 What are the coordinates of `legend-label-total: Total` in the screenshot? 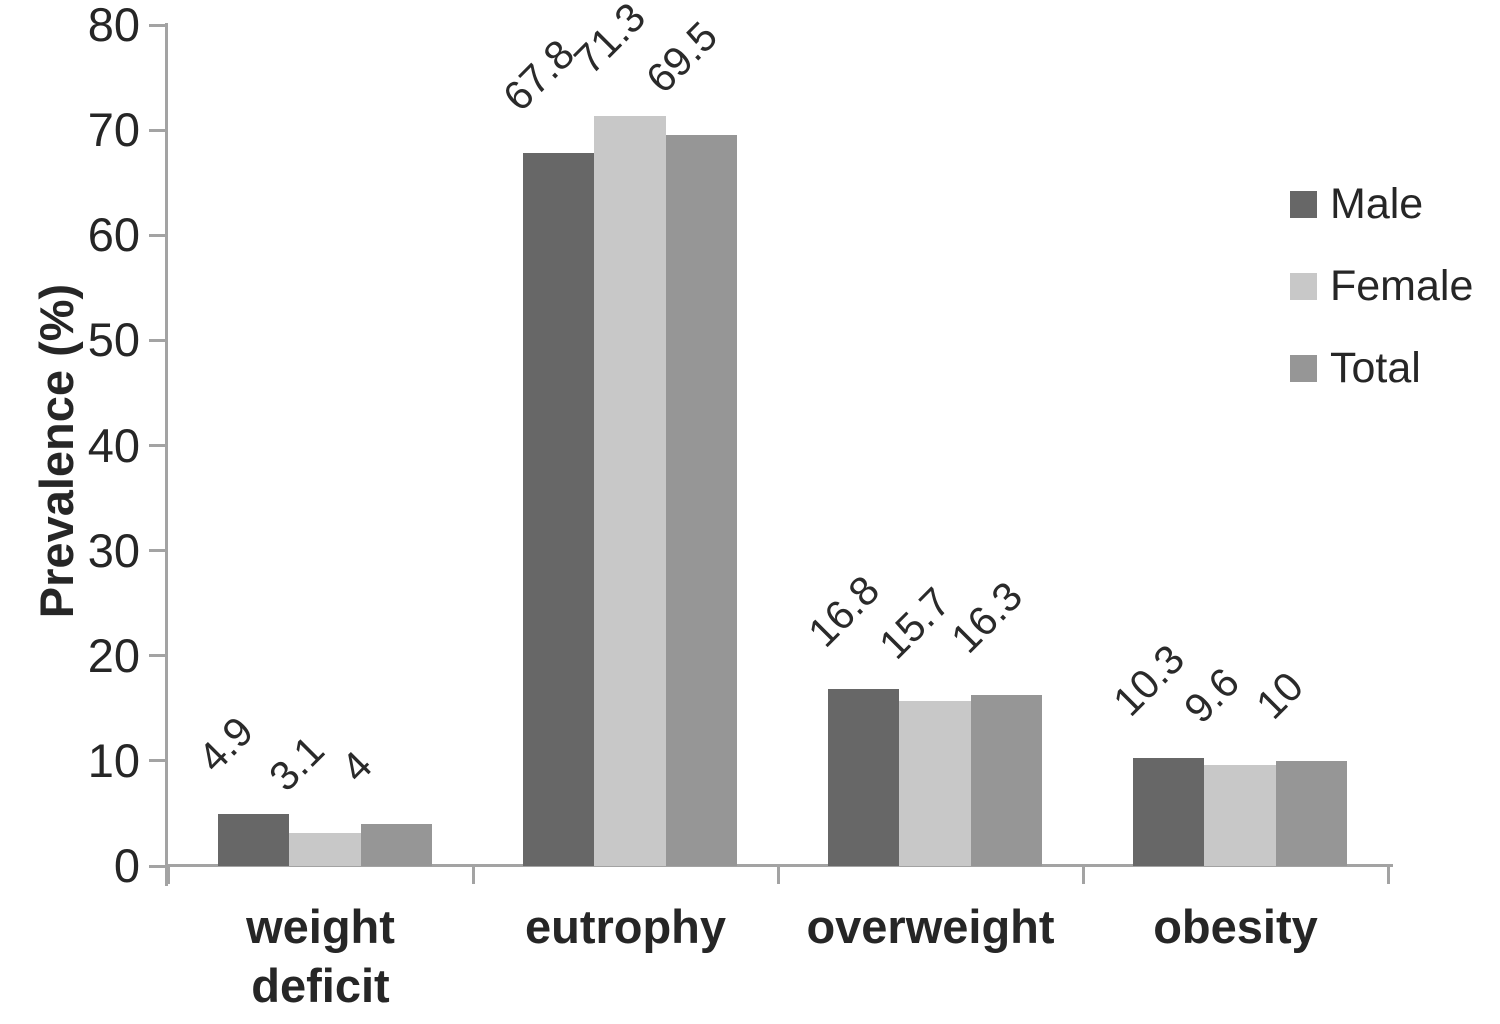 It's located at (1375, 367).